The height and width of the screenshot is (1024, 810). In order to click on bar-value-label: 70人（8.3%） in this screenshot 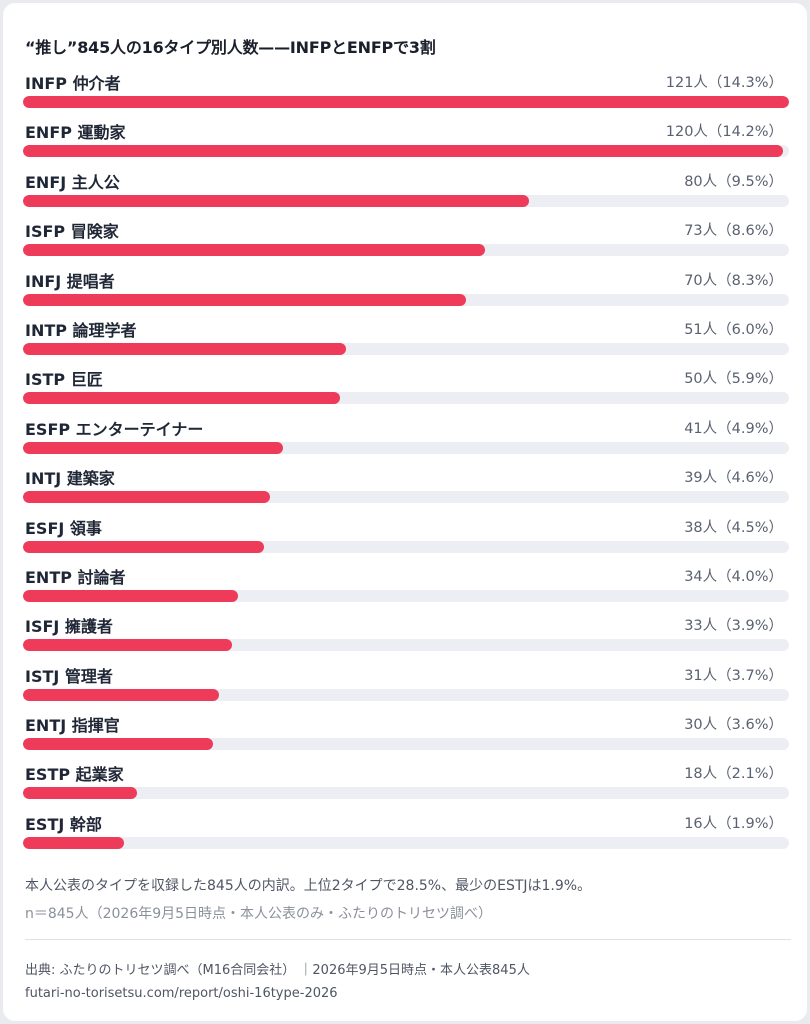, I will do `click(733, 280)`.